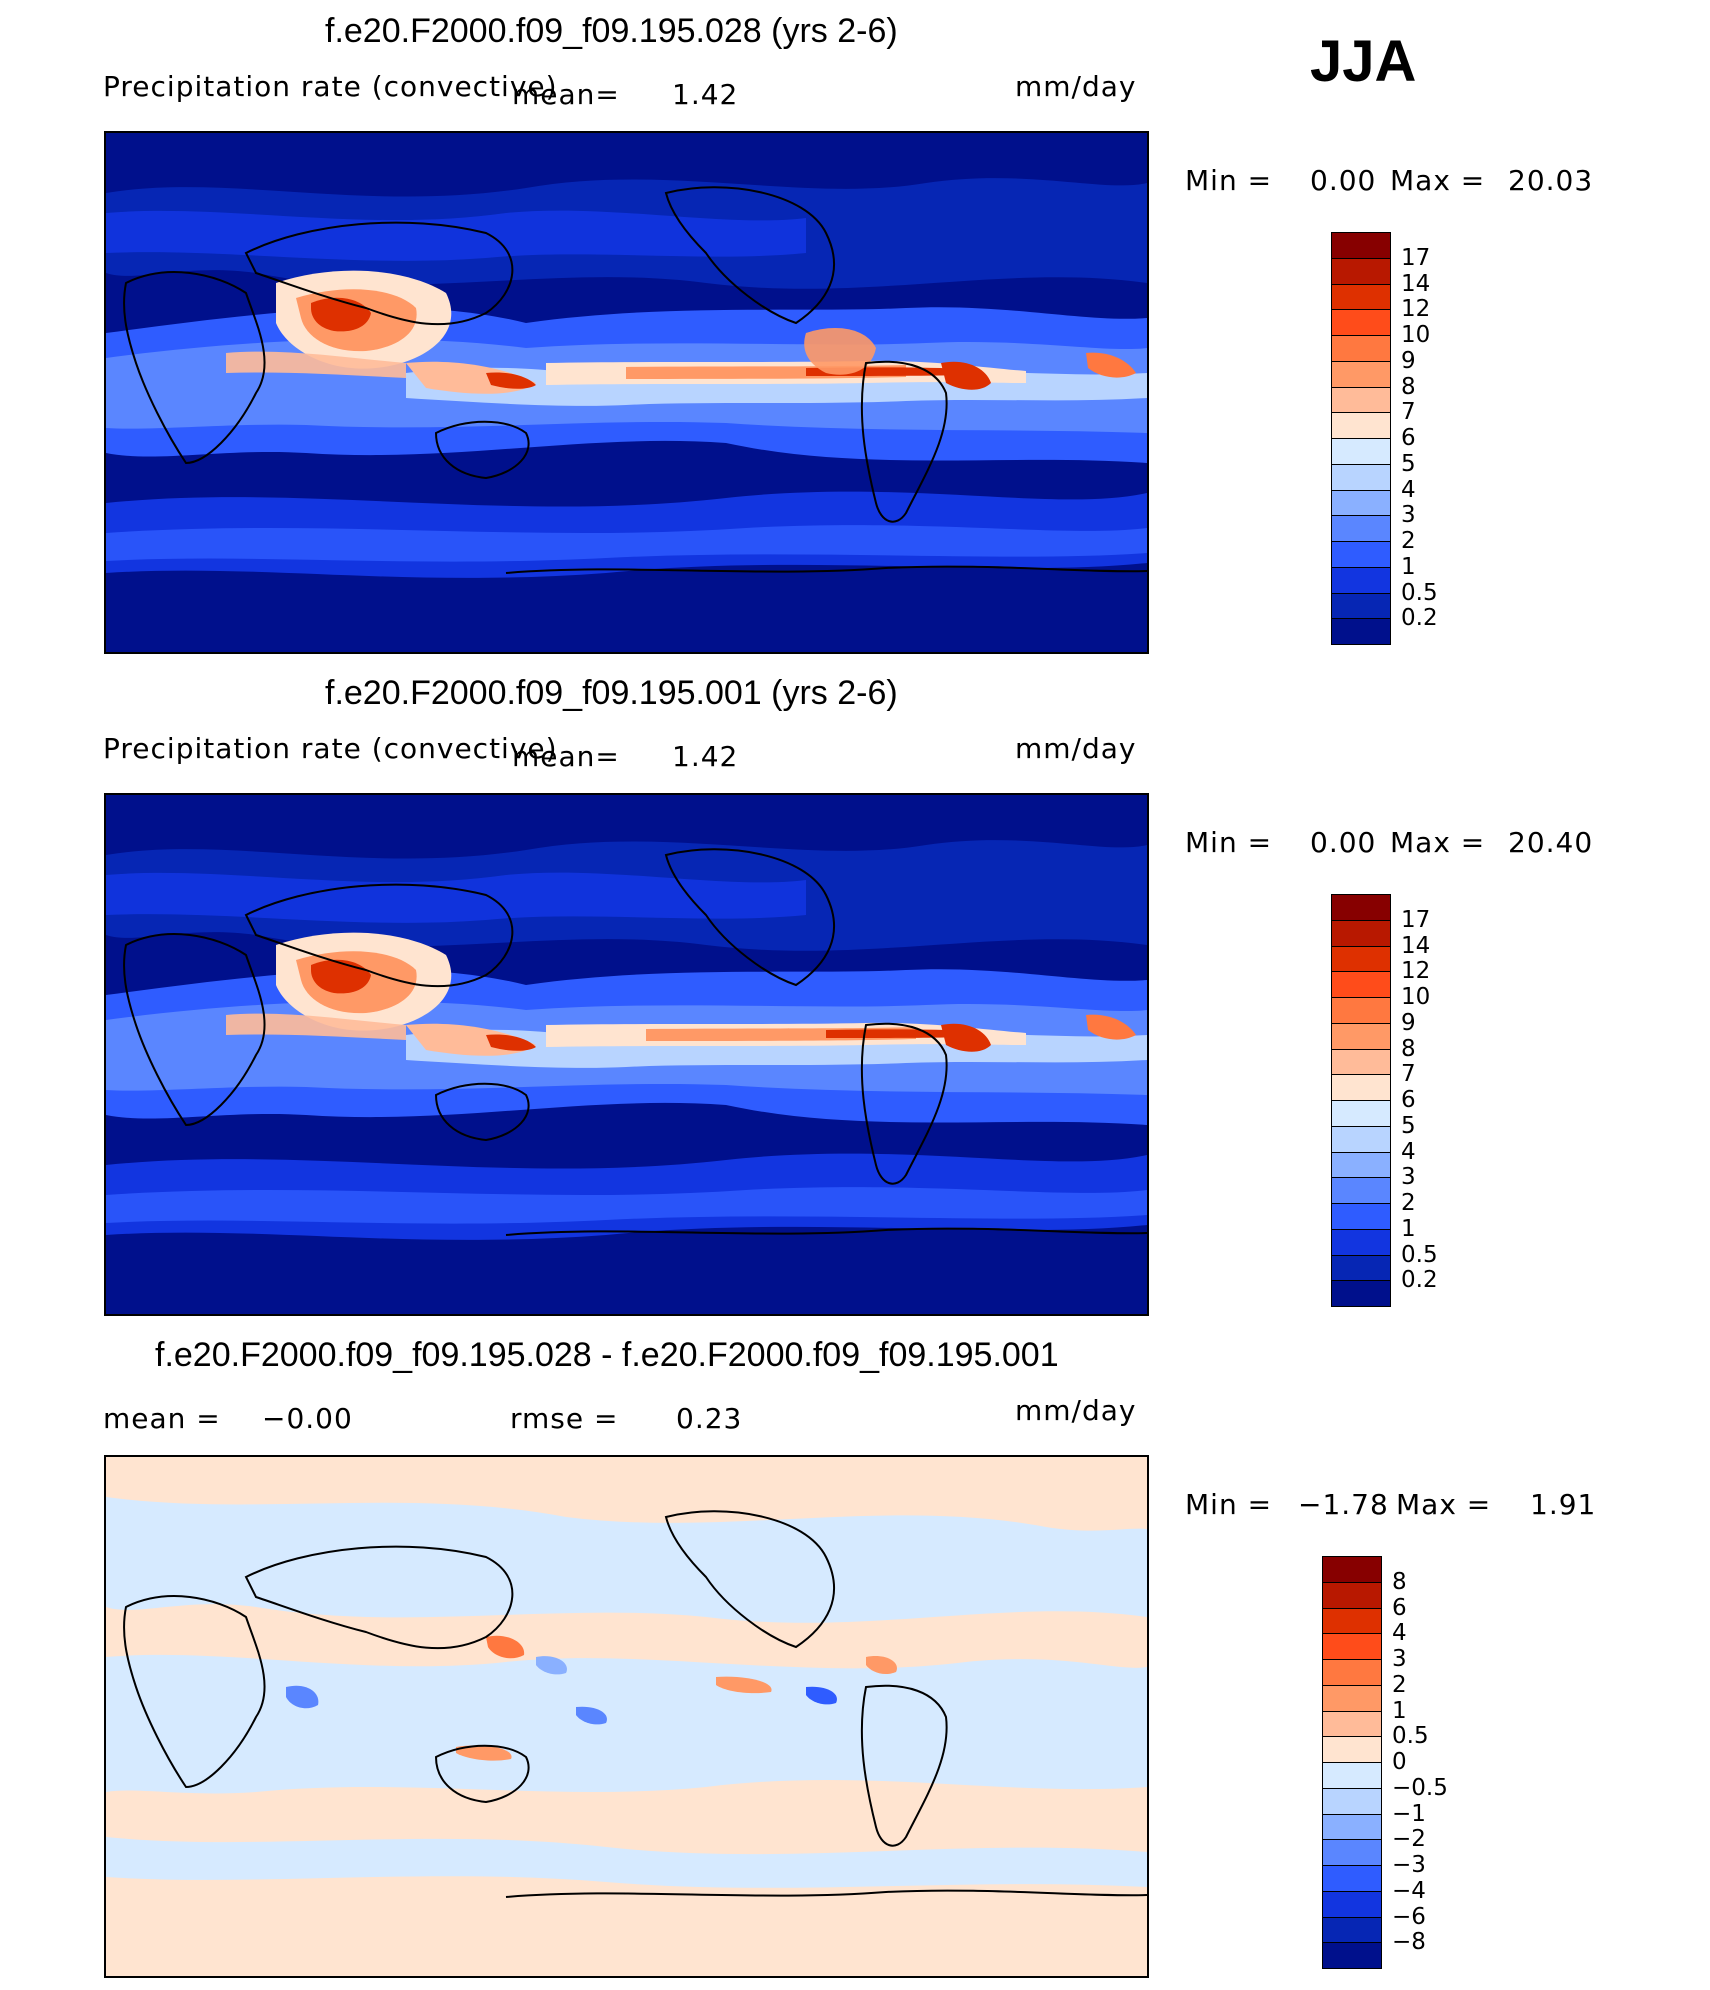 The image size is (1710, 1990). Describe the element at coordinates (1409, 1813) in the screenshot. I see `colorbar-tick-label: −1` at that location.